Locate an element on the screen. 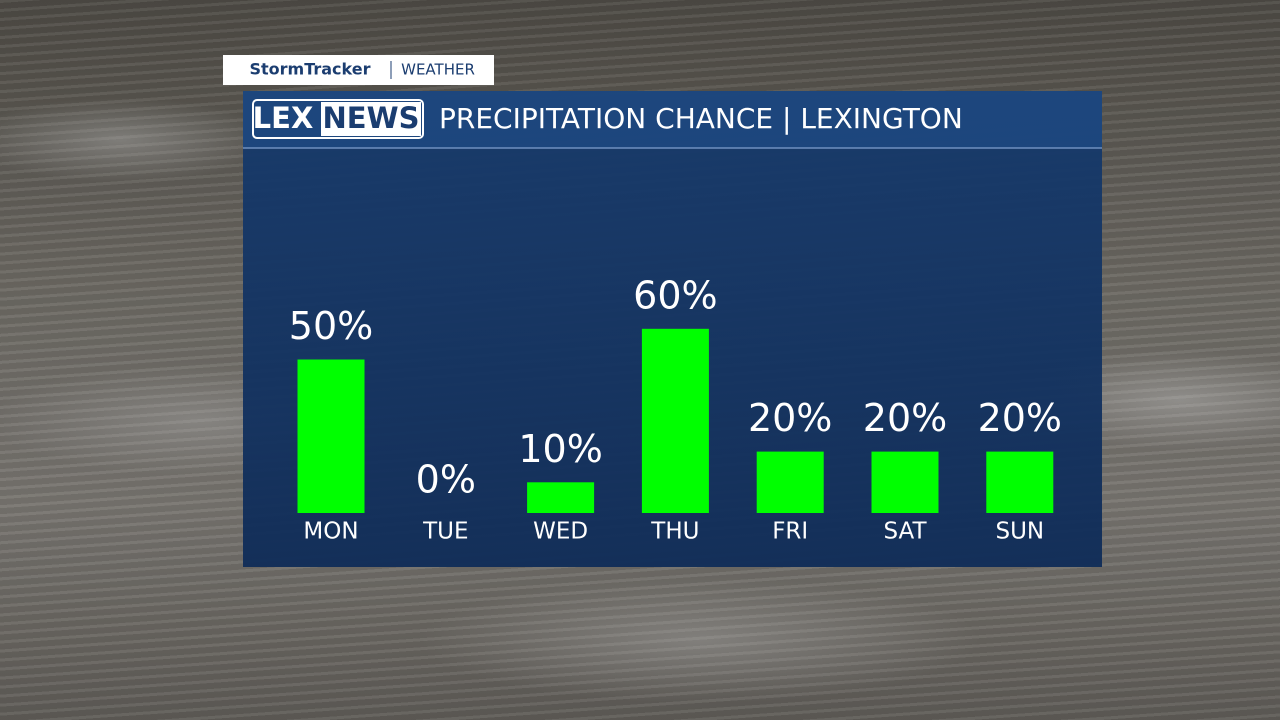 The width and height of the screenshot is (1280, 720). logo-part: NEWS is located at coordinates (371, 118).